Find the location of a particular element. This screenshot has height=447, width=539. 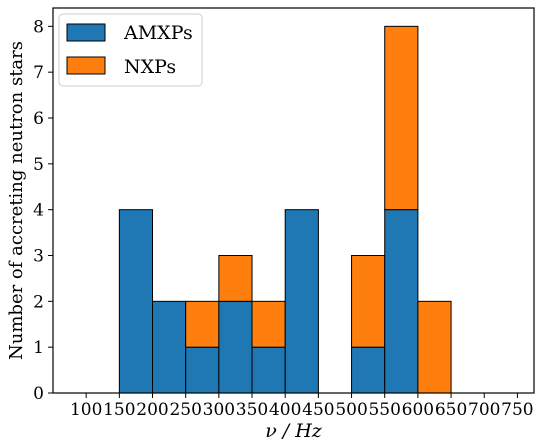

y-tick-label: 1 is located at coordinates (38, 348).